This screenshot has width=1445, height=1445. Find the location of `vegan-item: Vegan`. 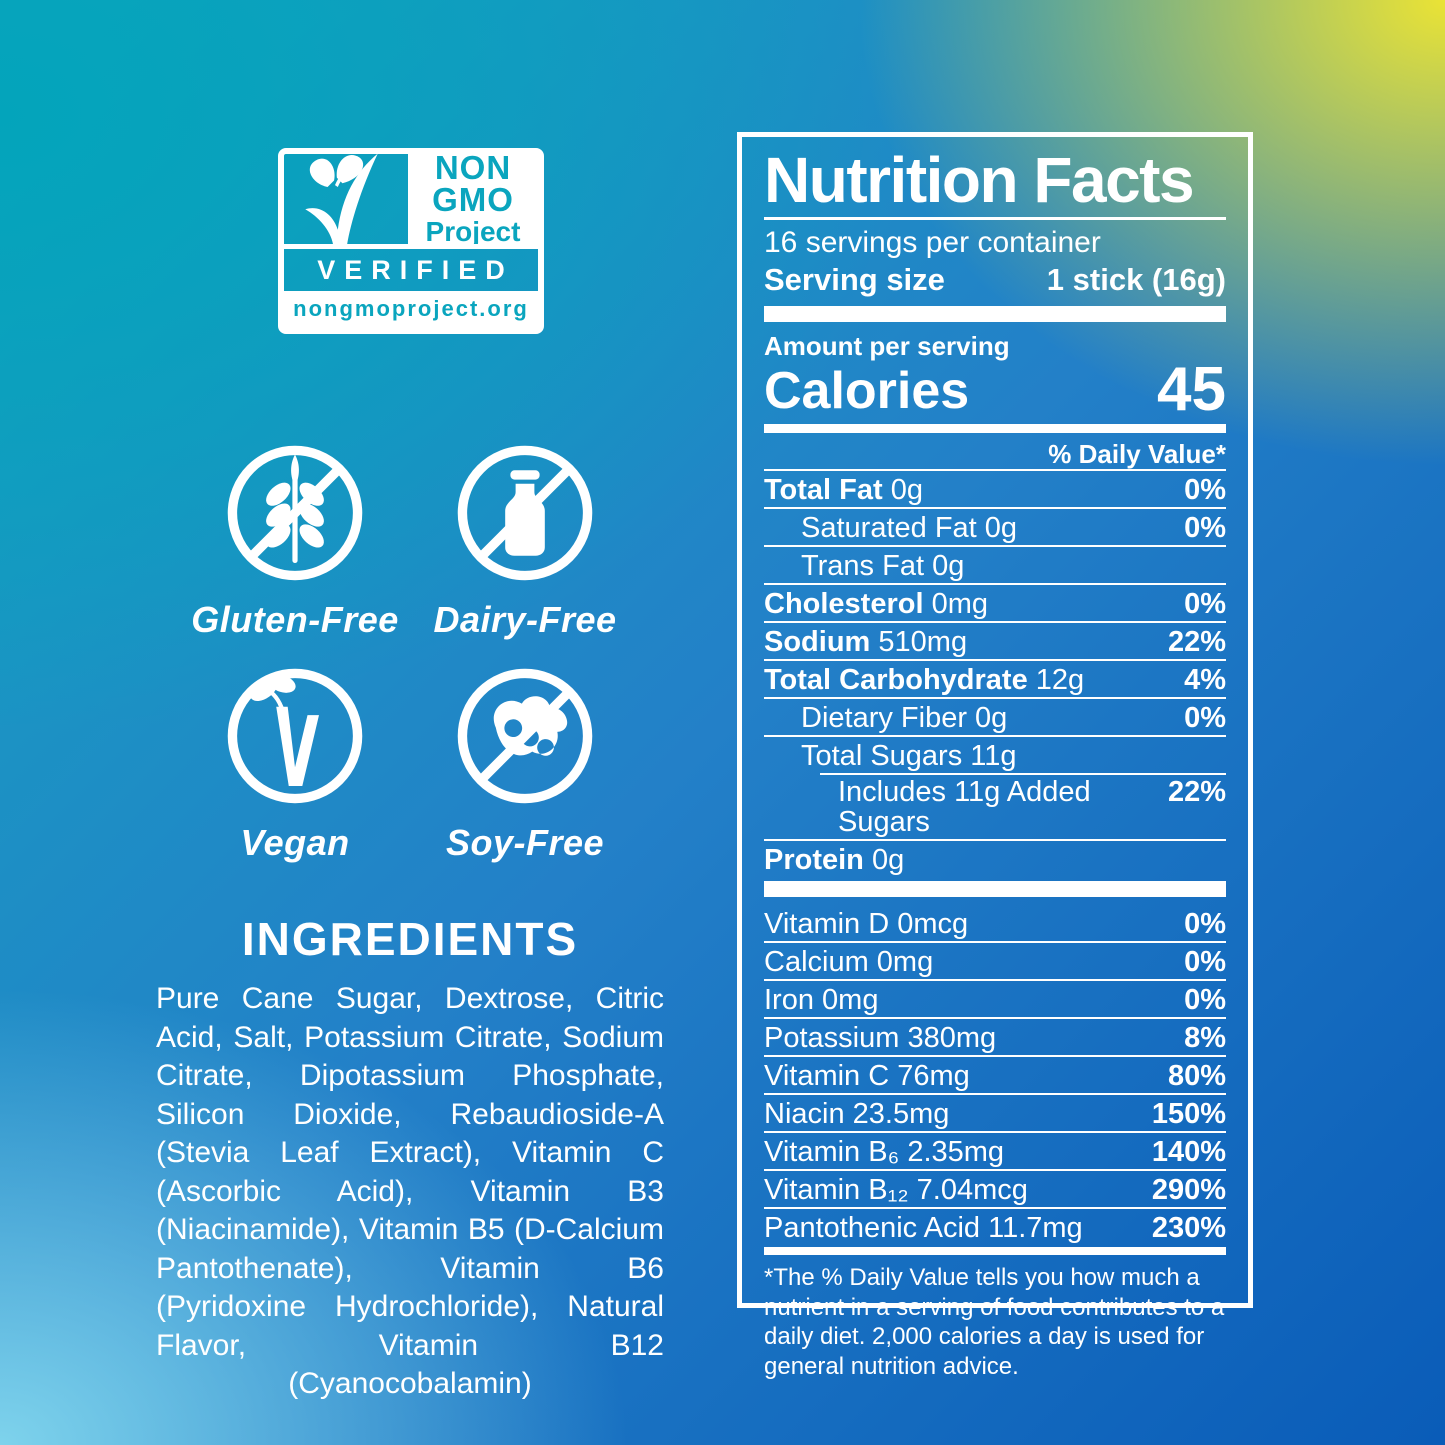

vegan-item: Vegan is located at coordinates (295, 763).